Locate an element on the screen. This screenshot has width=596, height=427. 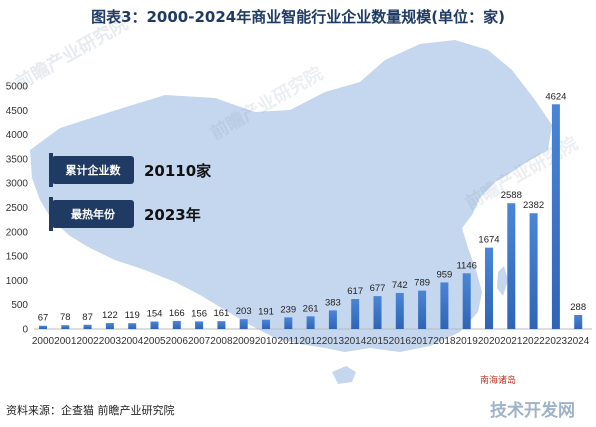
x-tick-label-2018: 2018 is located at coordinates (444, 341).